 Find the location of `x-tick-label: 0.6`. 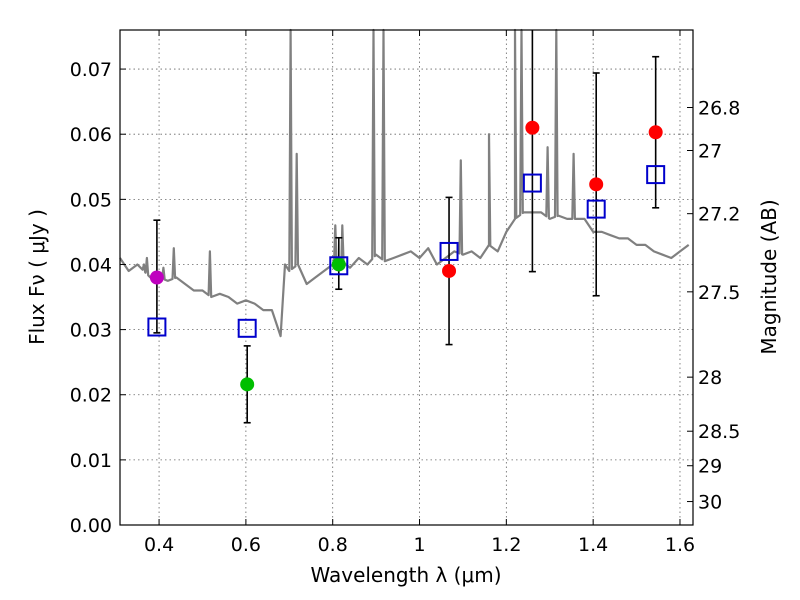

x-tick-label: 0.6 is located at coordinates (246, 545).